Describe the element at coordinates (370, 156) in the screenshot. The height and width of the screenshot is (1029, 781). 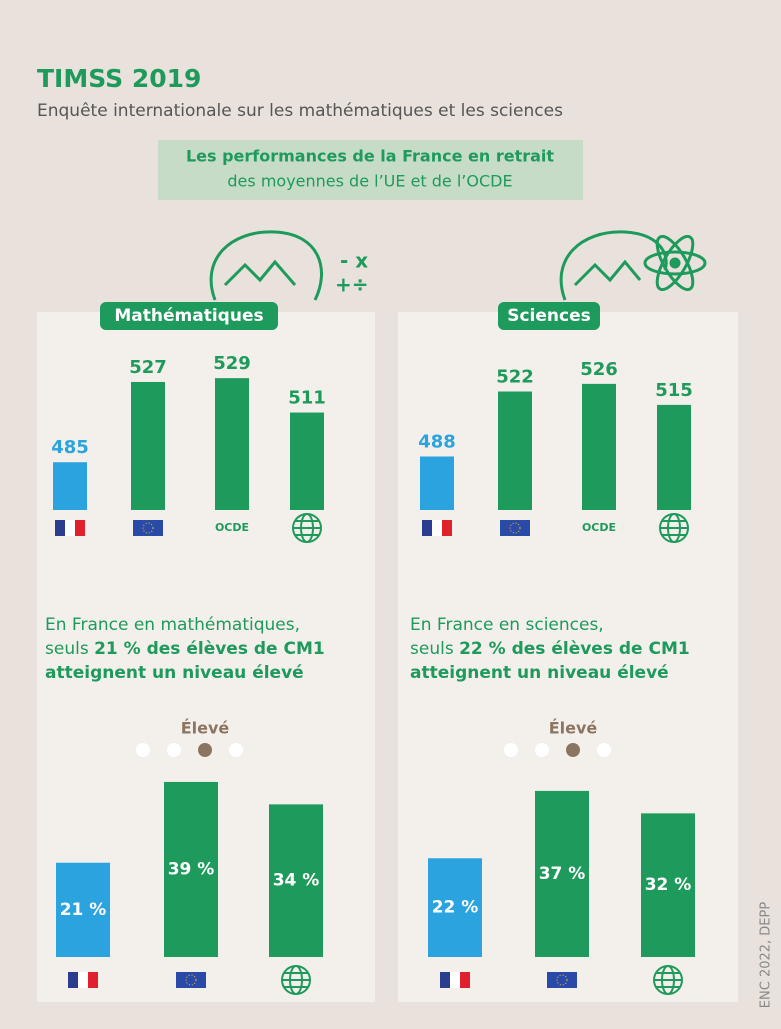
I see `banner-title: Les performances de la France en retrait` at that location.